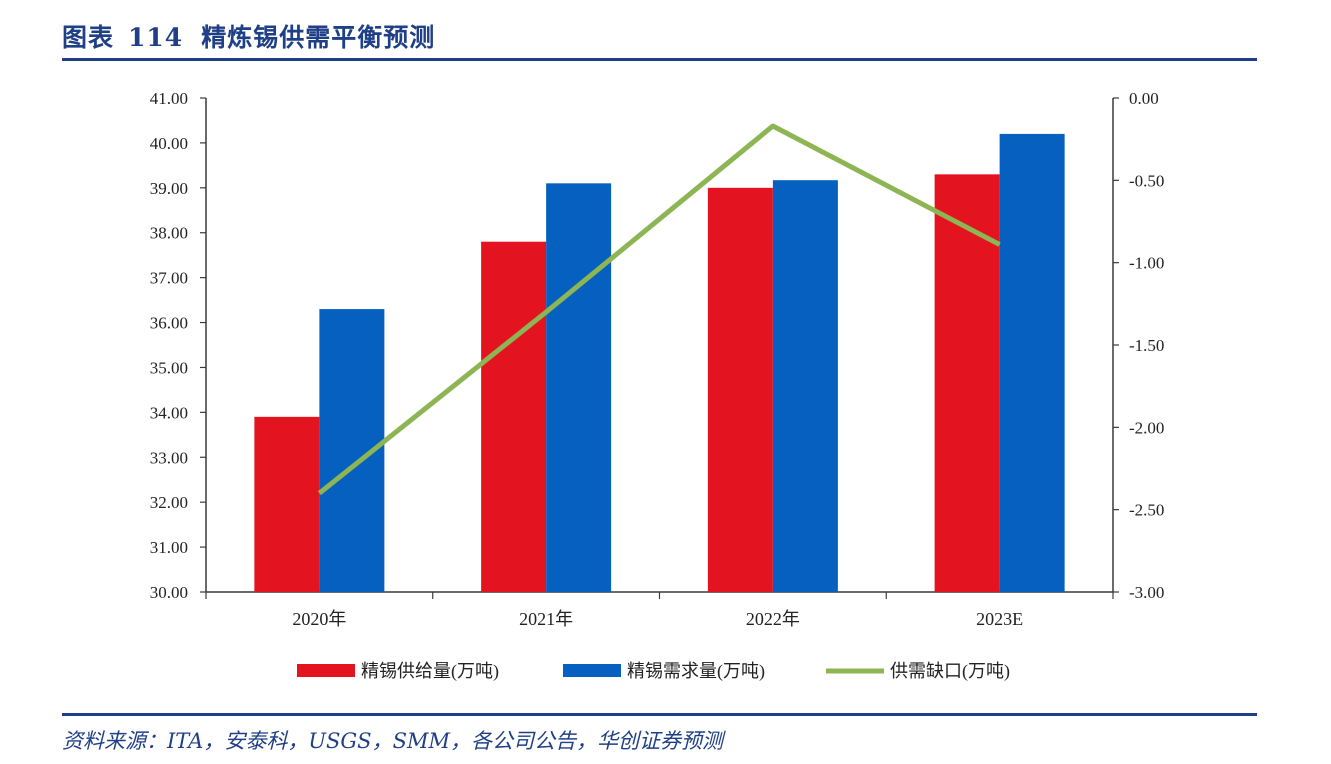 The height and width of the screenshot is (764, 1331). What do you see at coordinates (392, 741) in the screenshot?
I see `source-note: 资料来源：ITA，安泰科，USGS，SMM，各公司公告，华创证券预测` at bounding box center [392, 741].